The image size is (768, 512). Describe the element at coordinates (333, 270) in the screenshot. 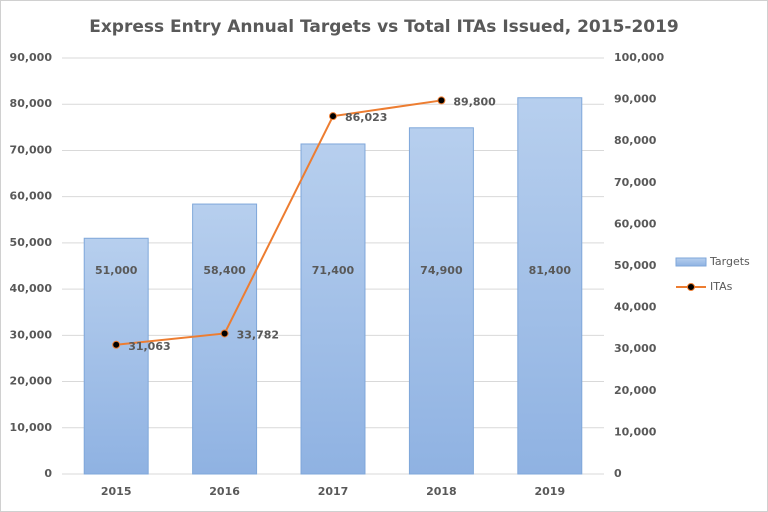

I see `bar-value-label: 71,400` at that location.